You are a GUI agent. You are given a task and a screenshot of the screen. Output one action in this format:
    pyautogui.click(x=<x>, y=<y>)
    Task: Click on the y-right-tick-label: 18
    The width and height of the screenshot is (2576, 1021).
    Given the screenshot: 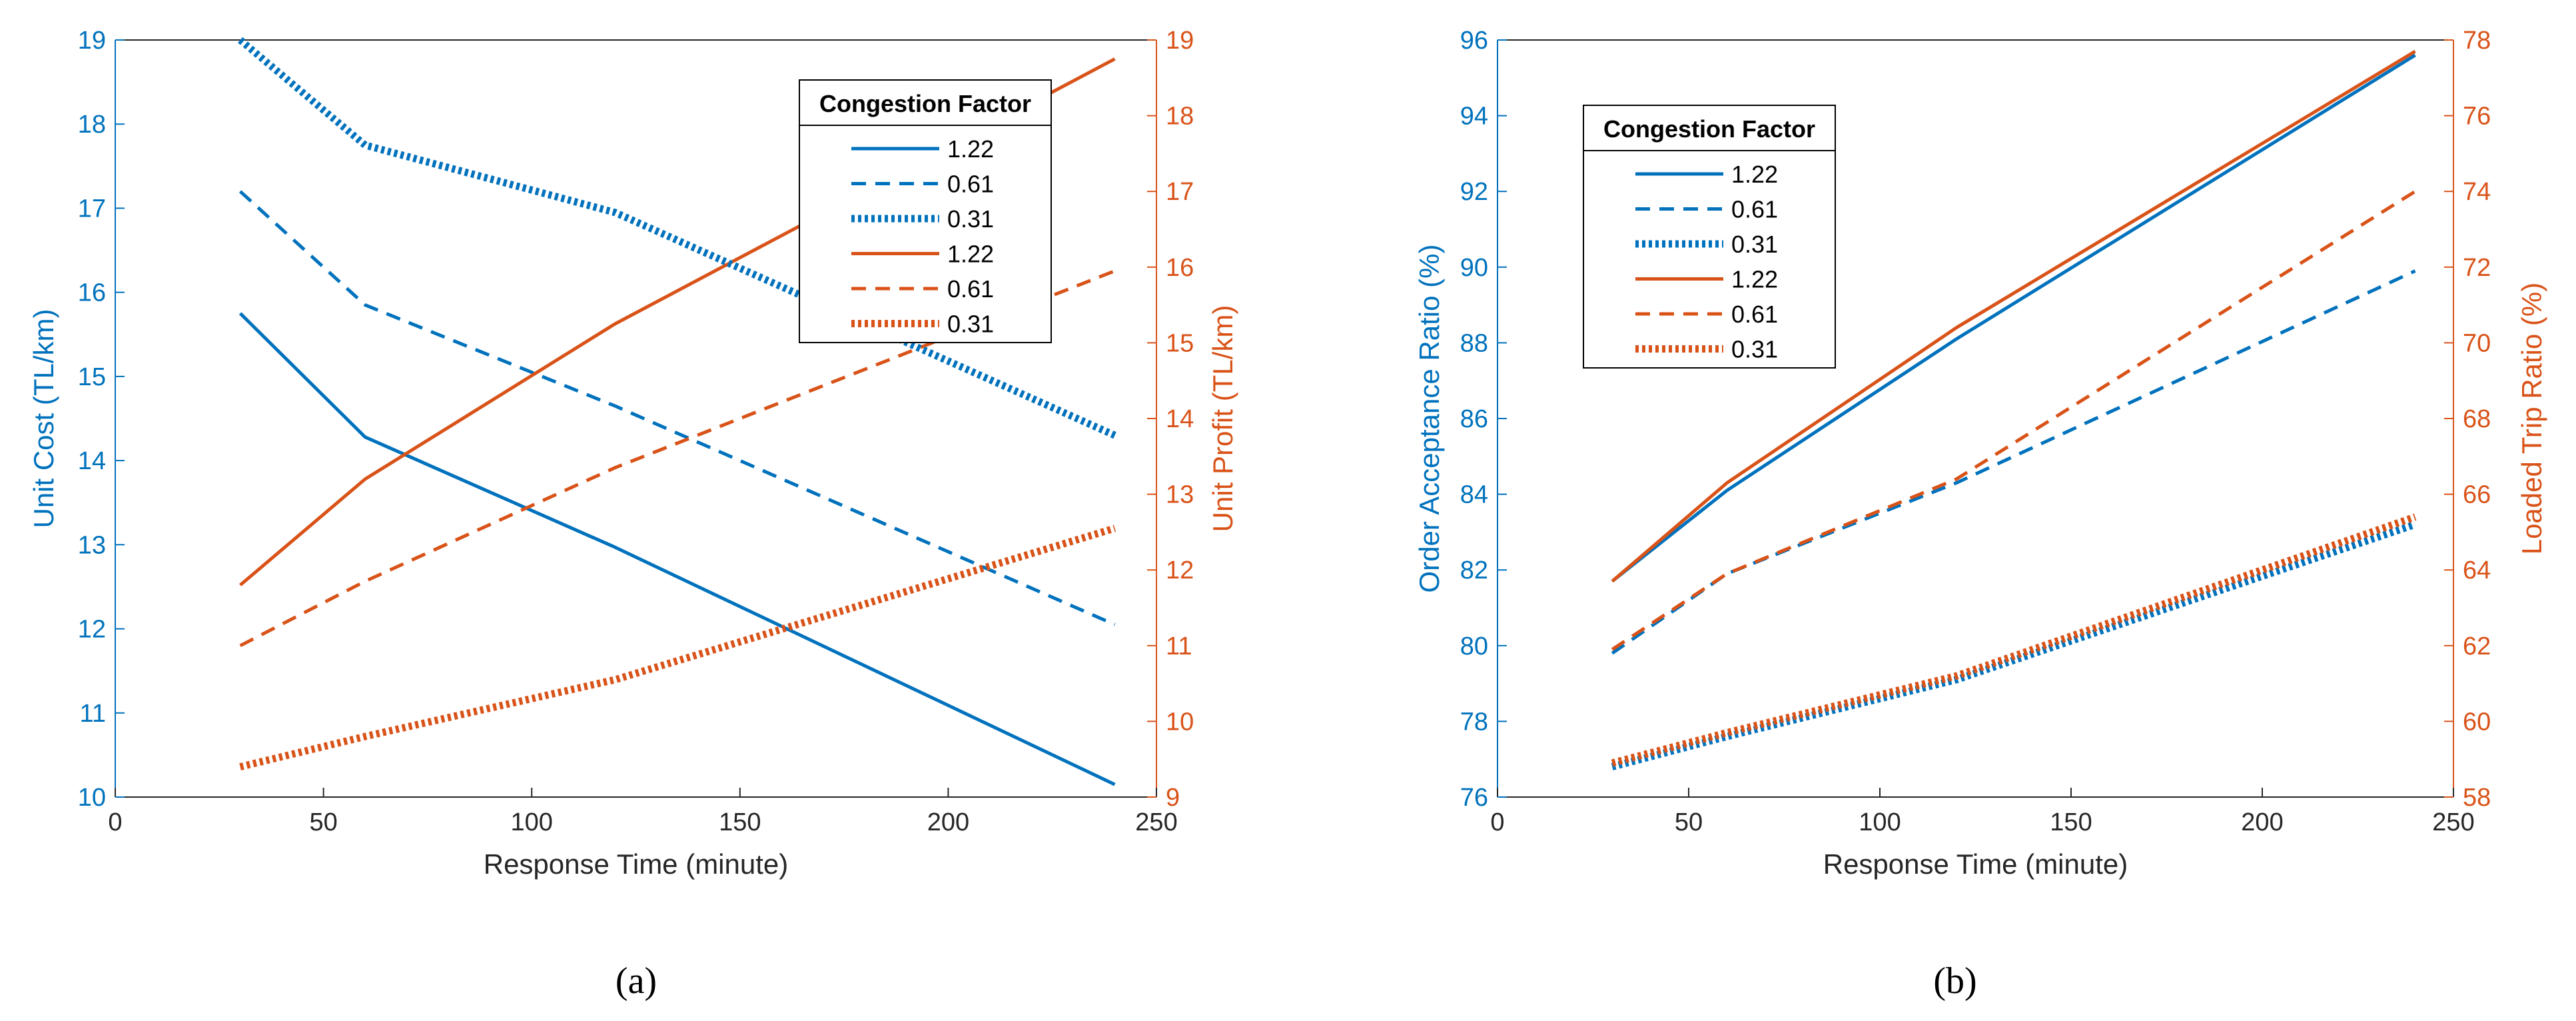 What is the action you would take?
    pyautogui.click(x=1180, y=117)
    